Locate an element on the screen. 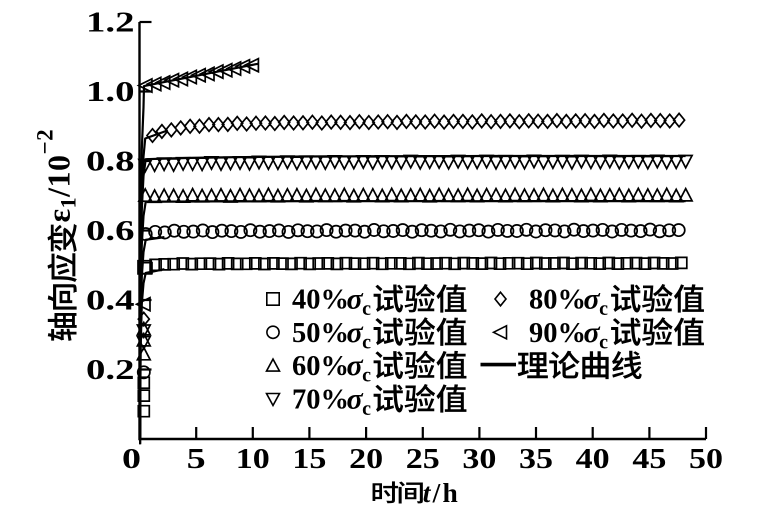 Image resolution: width=770 pixels, height=530 pixels. svg-text: 90%σc is located at coordinates (568, 335).